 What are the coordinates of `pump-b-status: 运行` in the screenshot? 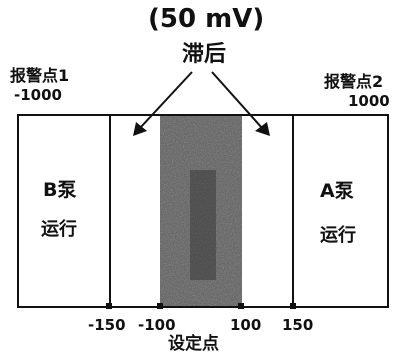 It's located at (59, 229).